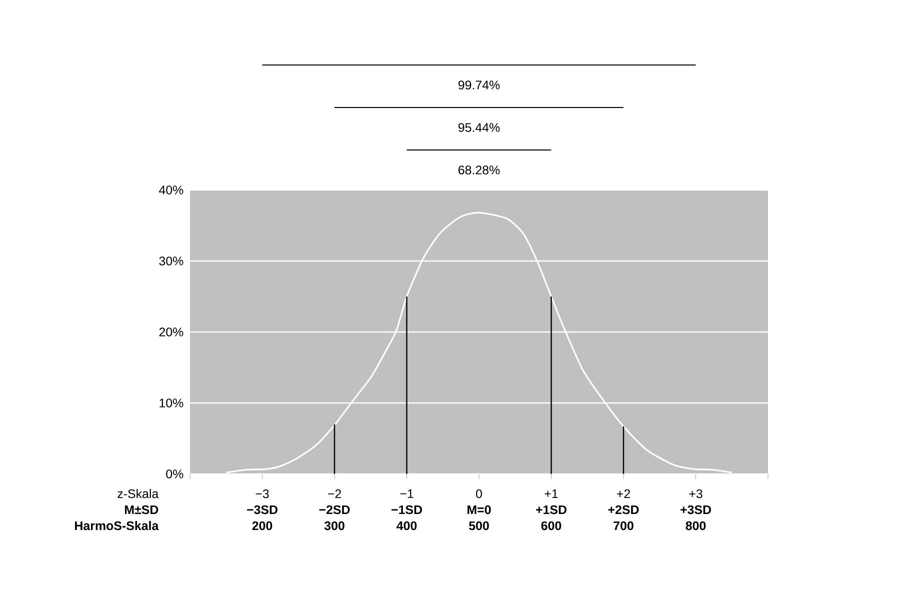  I want to click on x-tick-label: +1, so click(551, 493).